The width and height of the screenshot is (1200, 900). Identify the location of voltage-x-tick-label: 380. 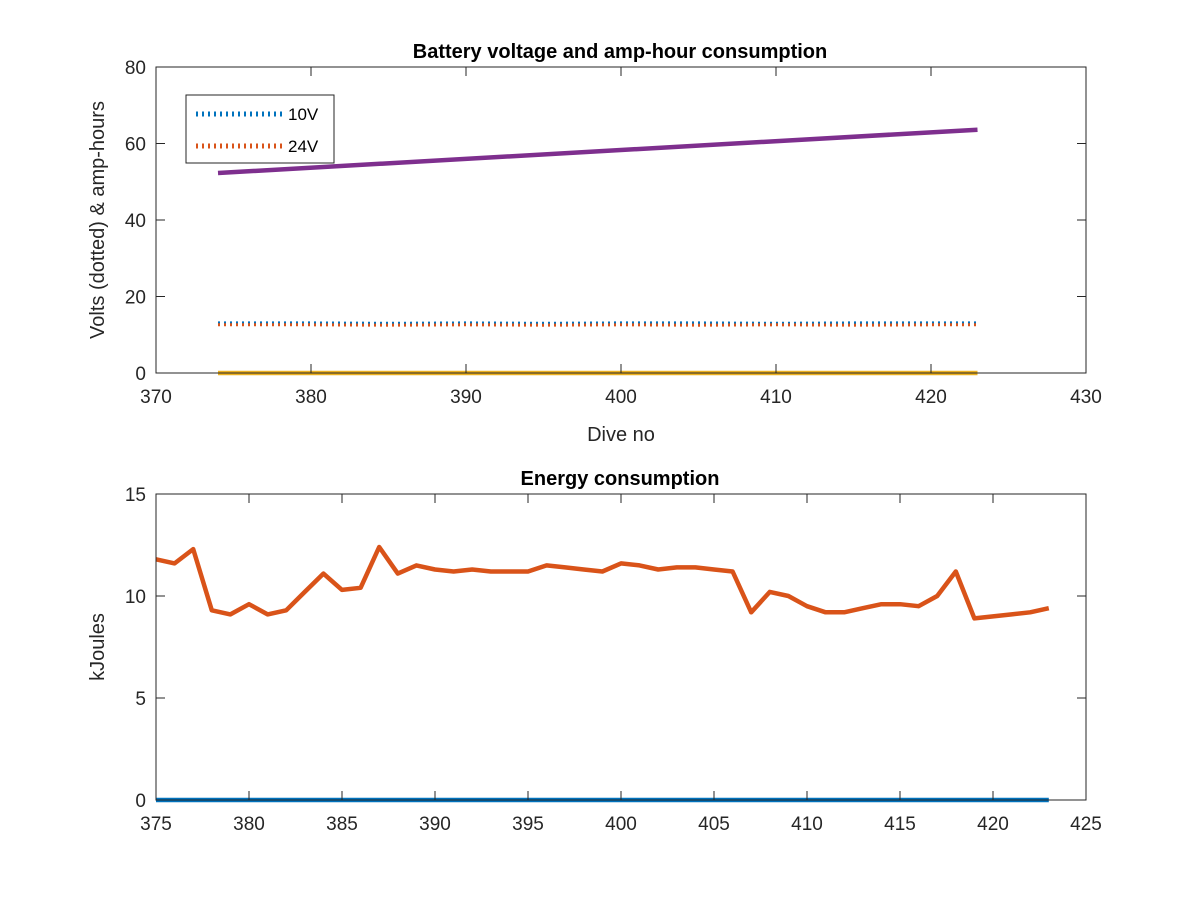
(311, 397).